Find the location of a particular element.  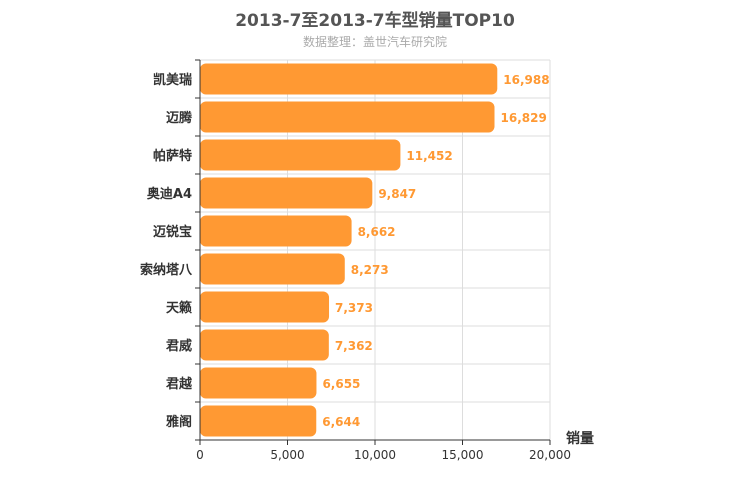

x-tick-label: 10,000 is located at coordinates (375, 455).